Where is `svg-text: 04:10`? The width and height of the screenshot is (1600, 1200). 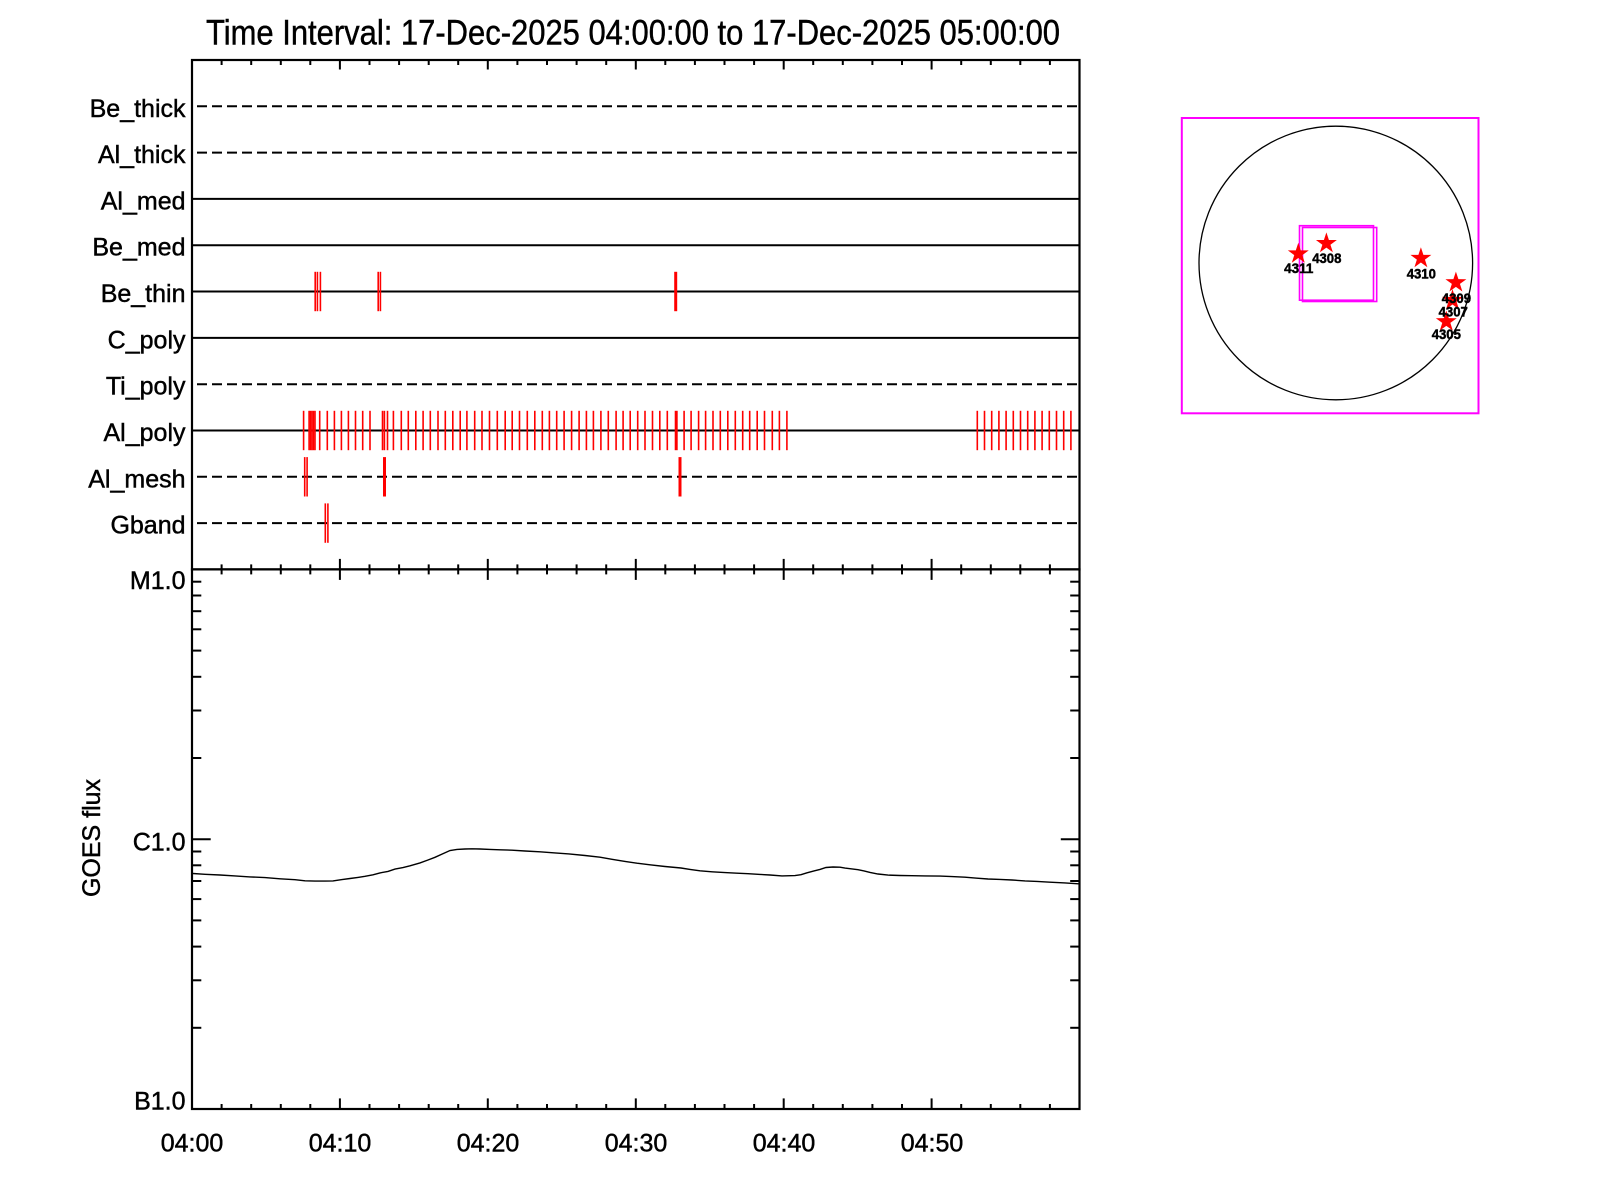
svg-text: 04:10 is located at coordinates (340, 1143).